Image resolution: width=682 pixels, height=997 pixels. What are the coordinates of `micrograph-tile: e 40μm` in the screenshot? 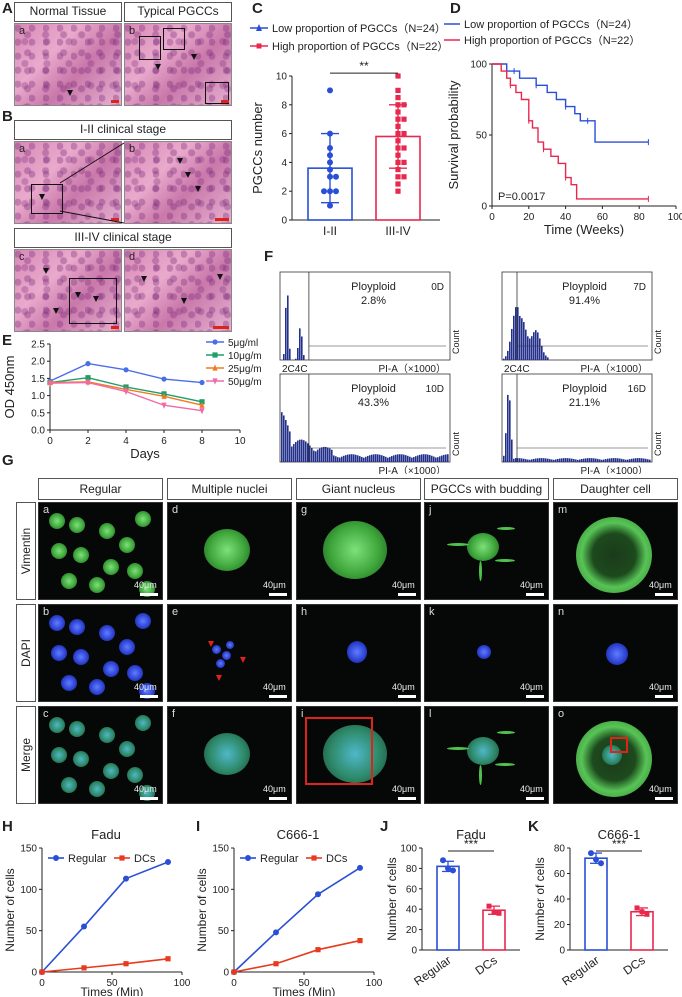 It's located at (229, 653).